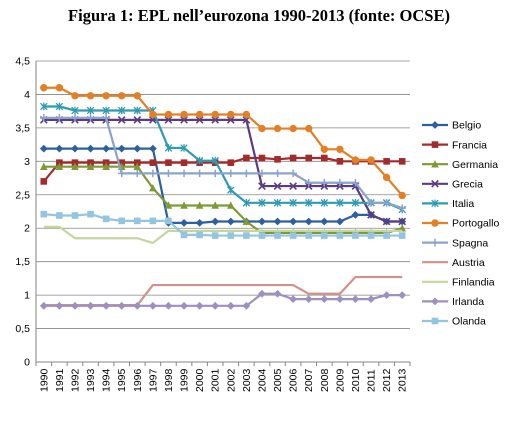 Image resolution: width=518 pixels, height=423 pixels. I want to click on y-tick-label: 2, so click(27, 229).